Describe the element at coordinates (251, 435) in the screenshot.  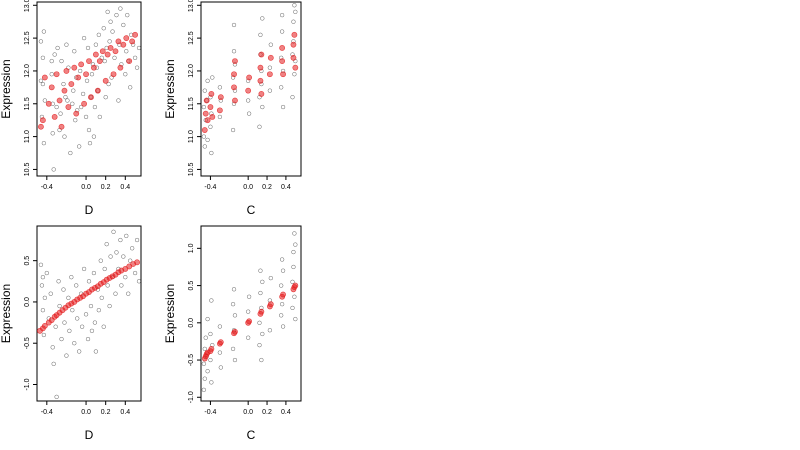
I see `x-axis-label: C` at that location.